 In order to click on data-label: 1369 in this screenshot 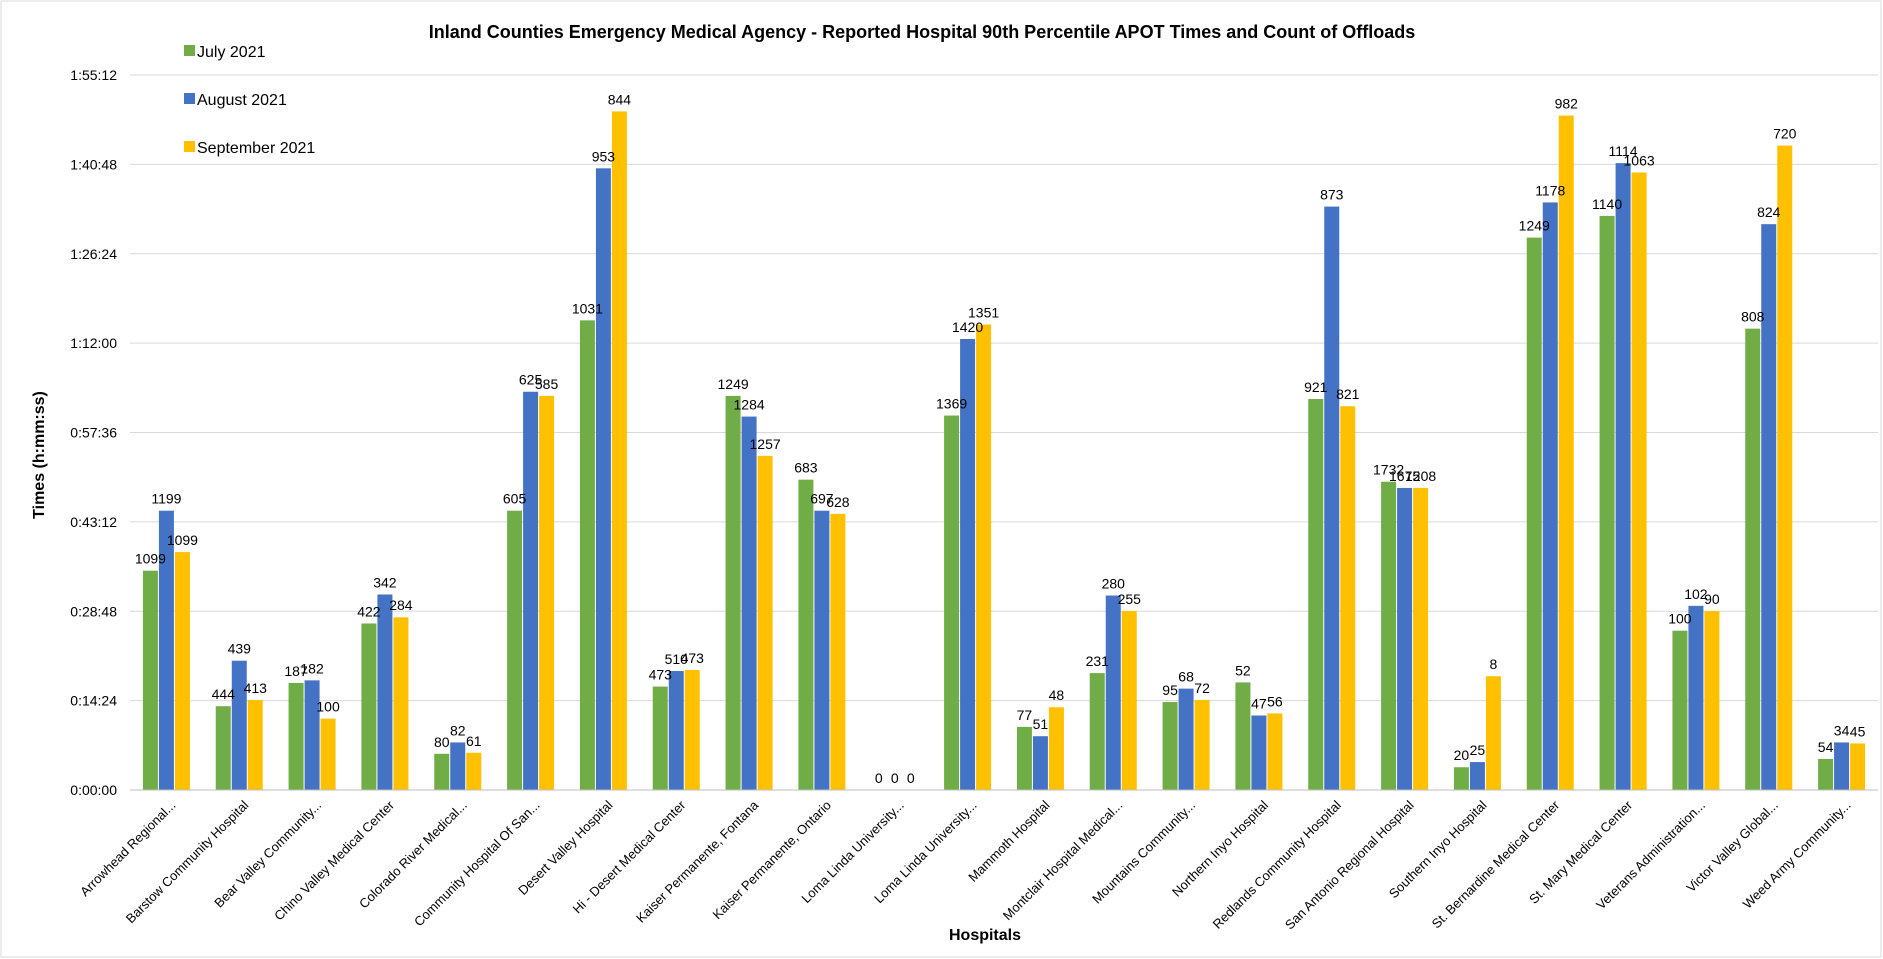, I will do `click(951, 404)`.